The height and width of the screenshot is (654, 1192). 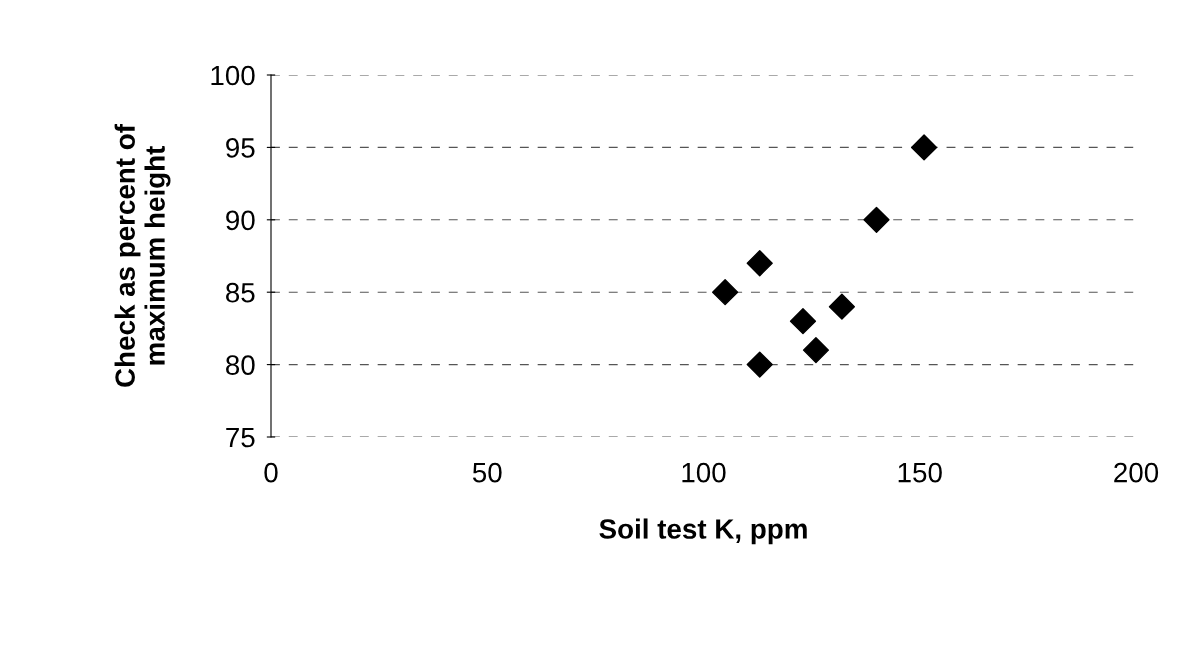 What do you see at coordinates (142, 255) in the screenshot?
I see `y-axis-title: Check as percent of maximum height` at bounding box center [142, 255].